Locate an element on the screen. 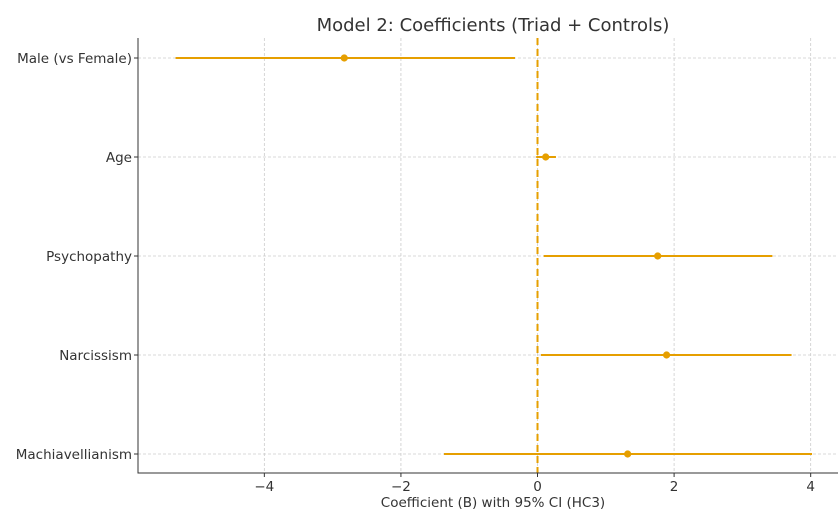 Image resolution: width=838 pixels, height=509 pixels. x-tick-label-2: 0 is located at coordinates (537, 487).